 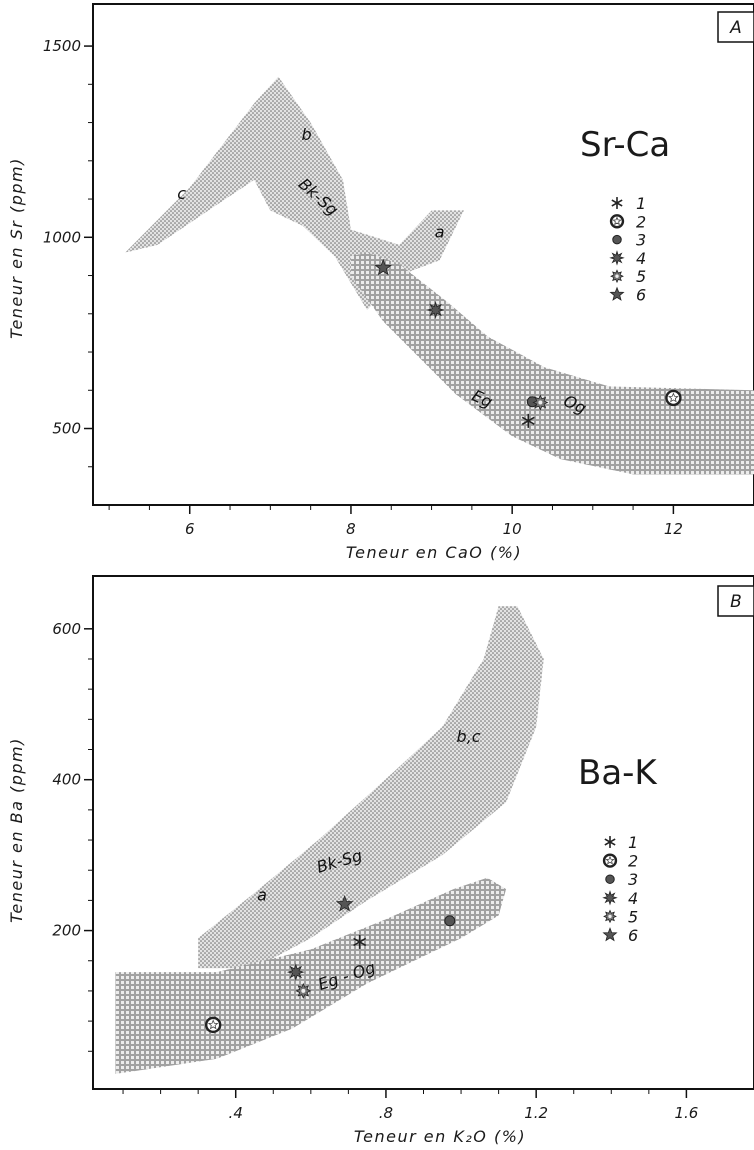 I want to click on panel-letter-box-a, so click(x=735, y=27).